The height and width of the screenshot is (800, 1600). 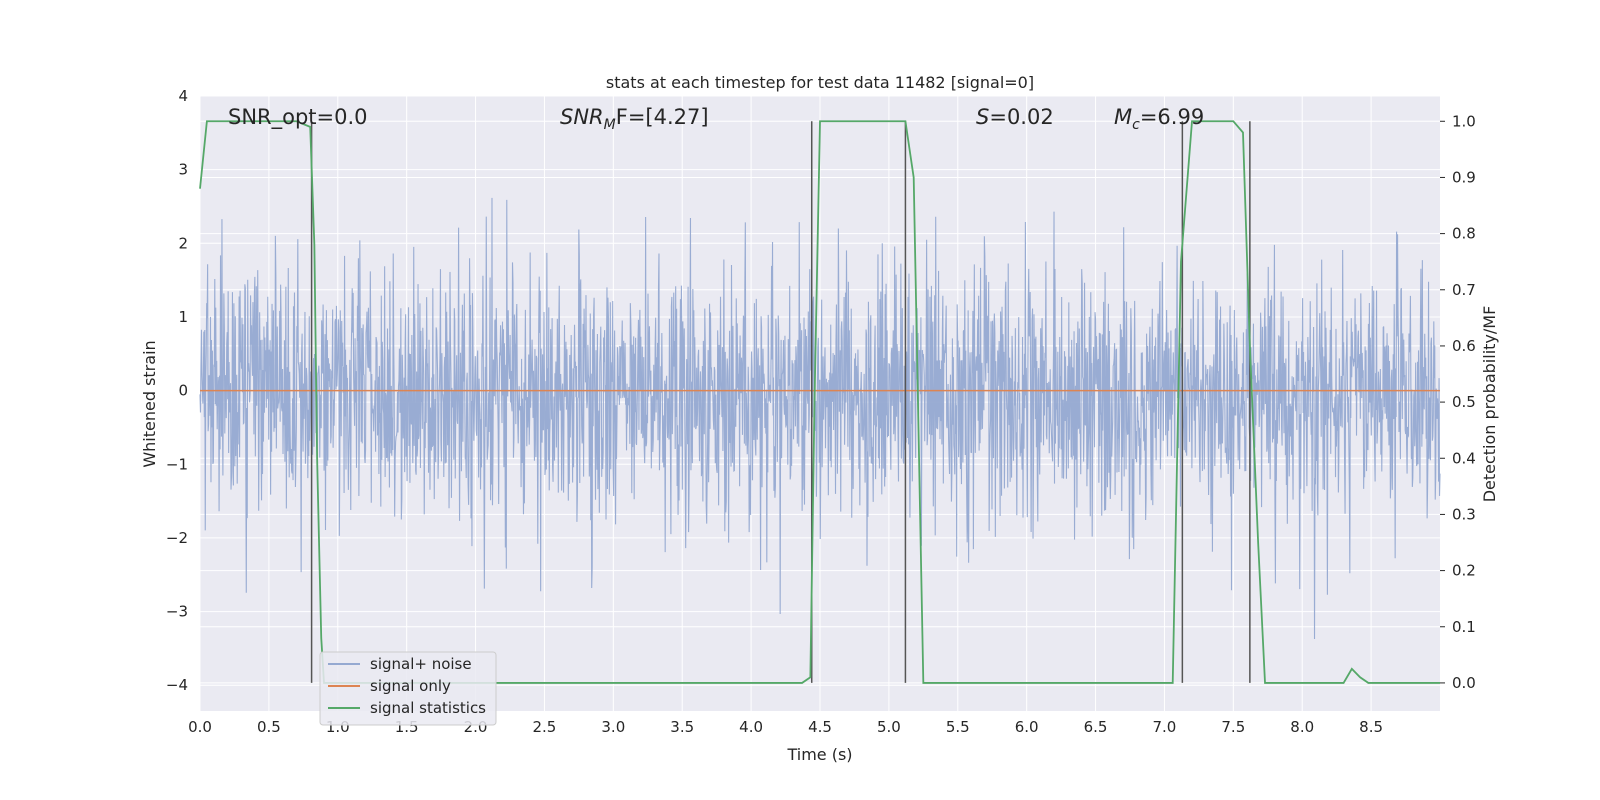 What do you see at coordinates (889, 727) in the screenshot?
I see `x-tick-label: 5.0` at bounding box center [889, 727].